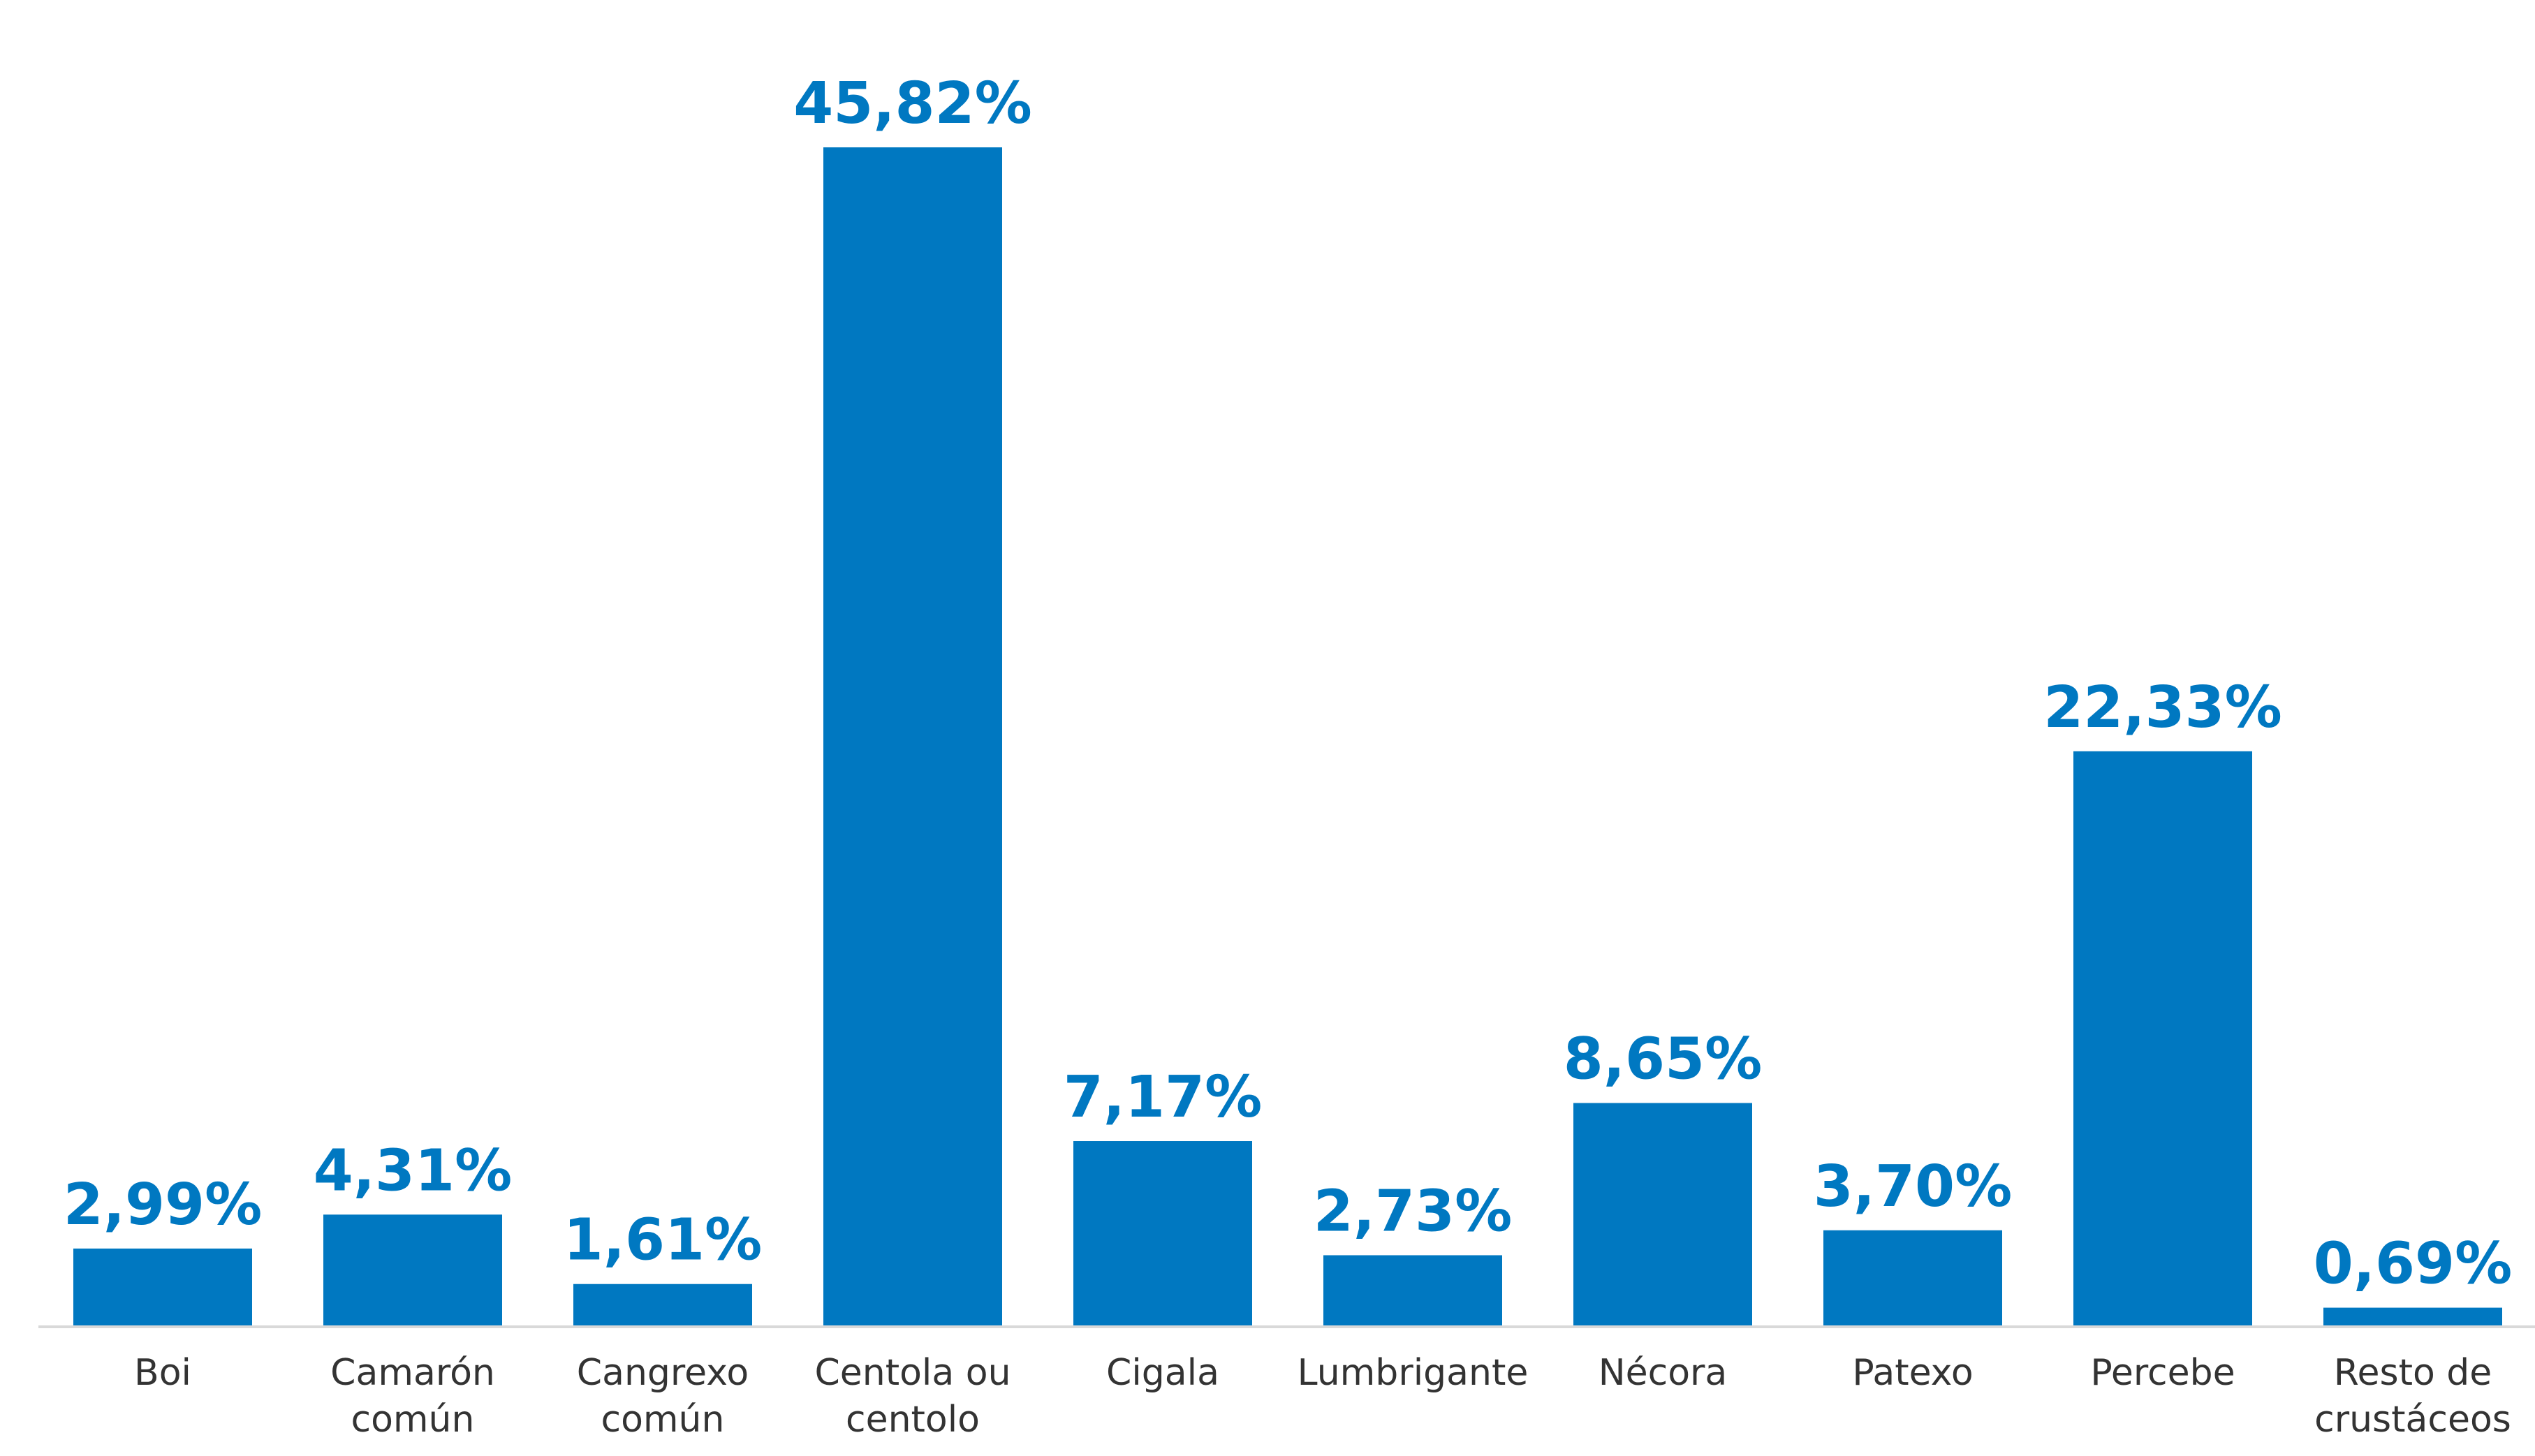 The width and height of the screenshot is (2535, 1456). I want to click on category-label-8: Percebe, so click(2162, 1373).